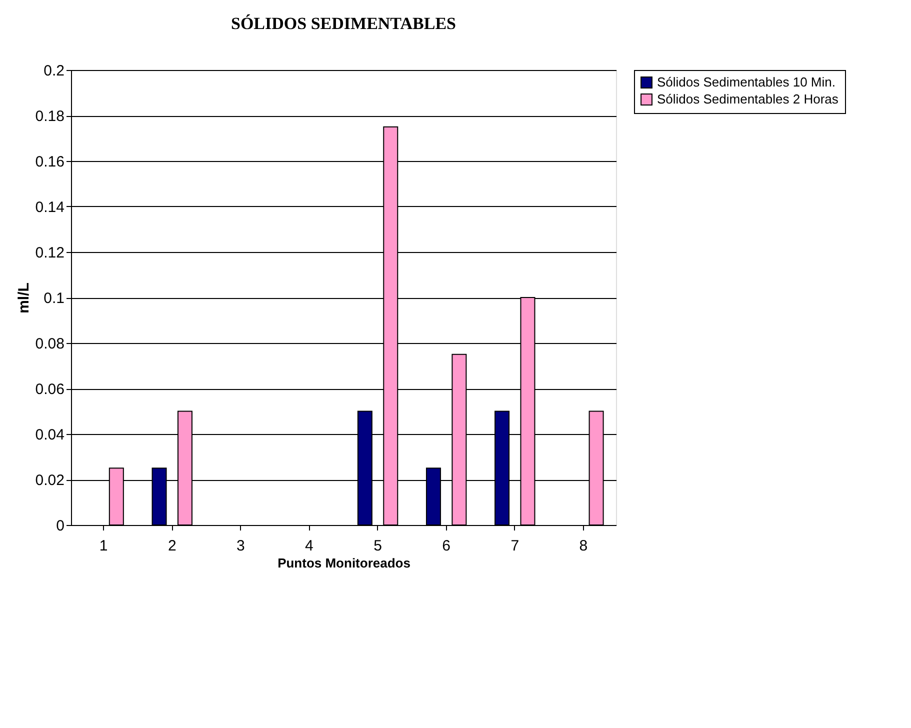 The width and height of the screenshot is (911, 728). I want to click on y-tick-label: 0.18, so click(49, 116).